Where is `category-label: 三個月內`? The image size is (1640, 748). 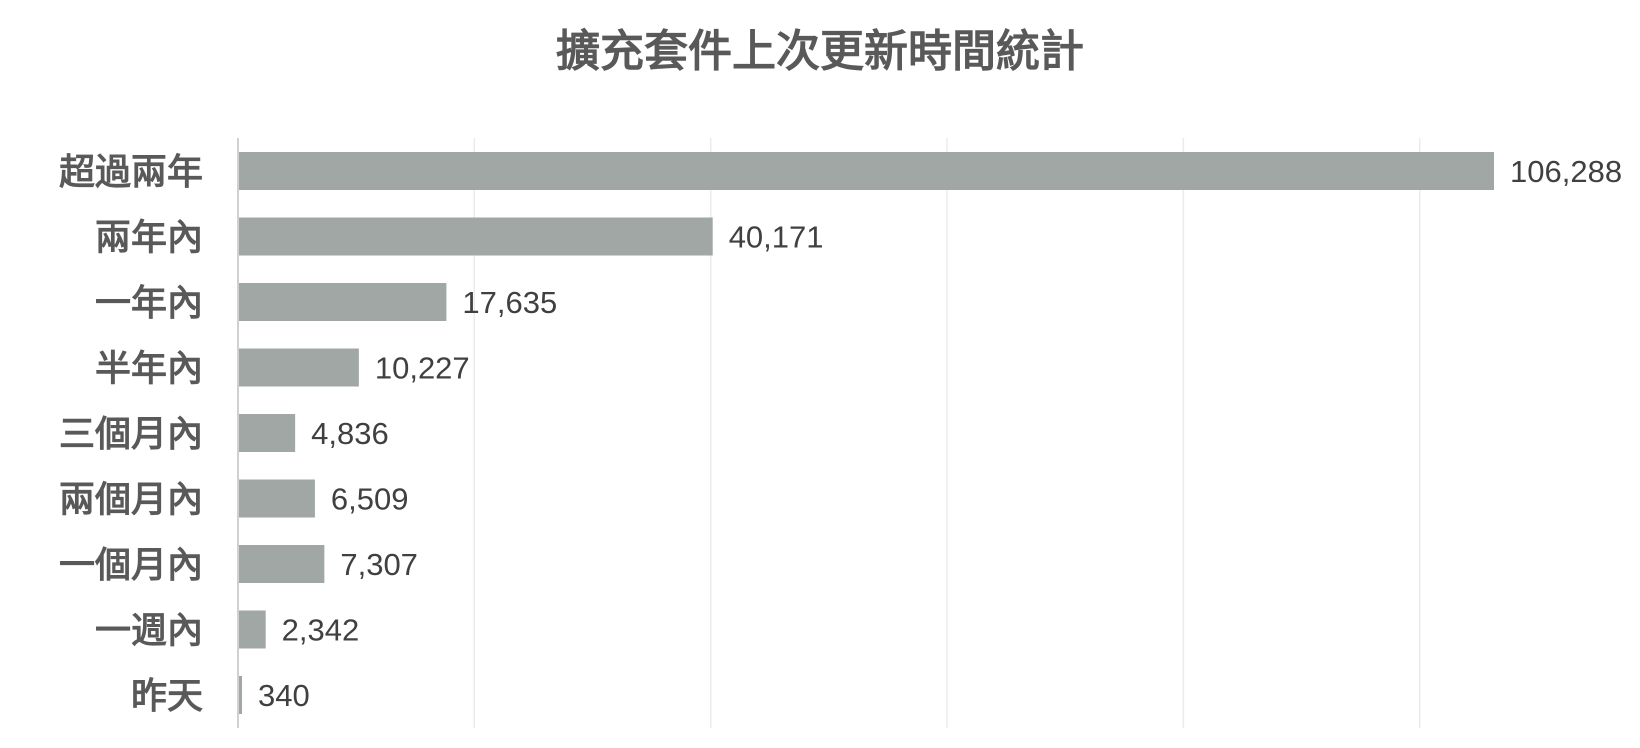
category-label: 三個月內 is located at coordinates (131, 434).